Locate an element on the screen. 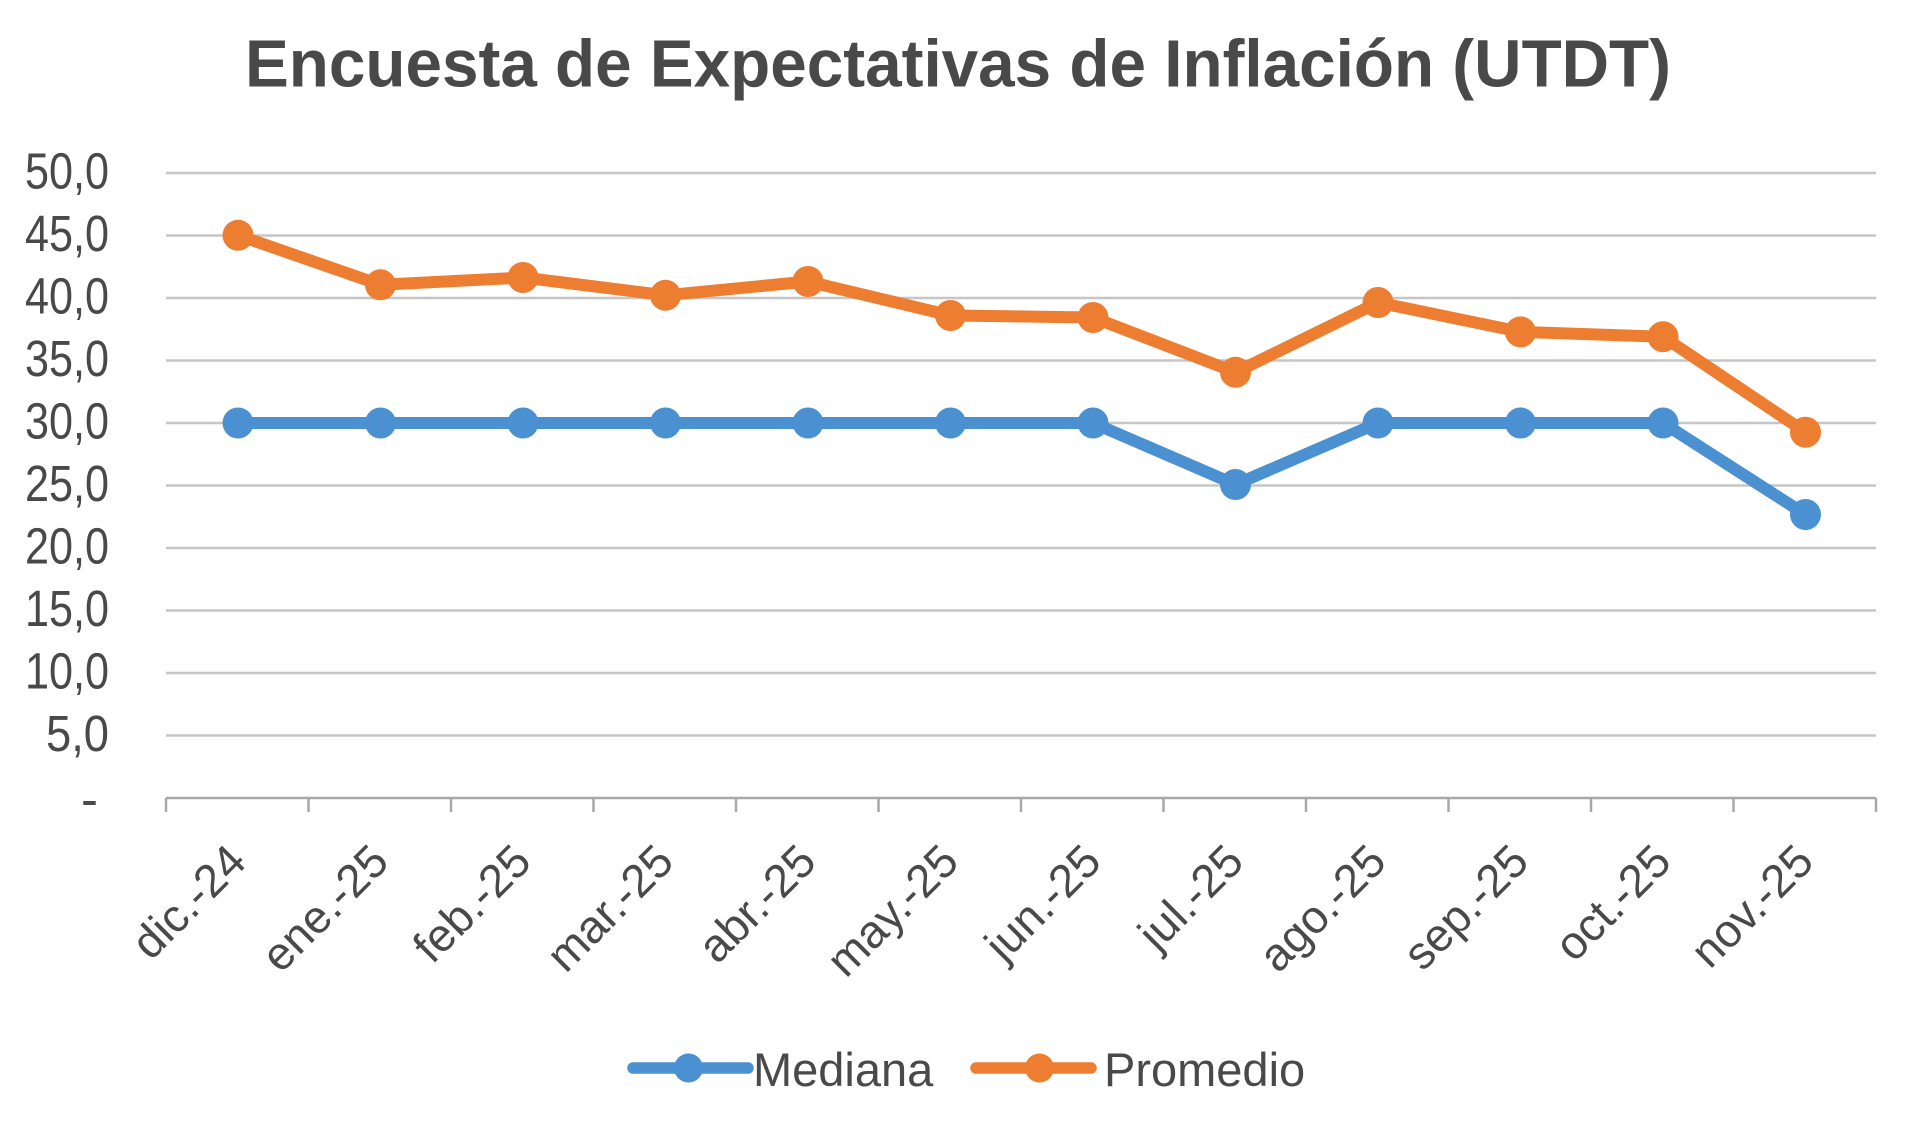  svg-text: 20,0 is located at coordinates (67, 546).